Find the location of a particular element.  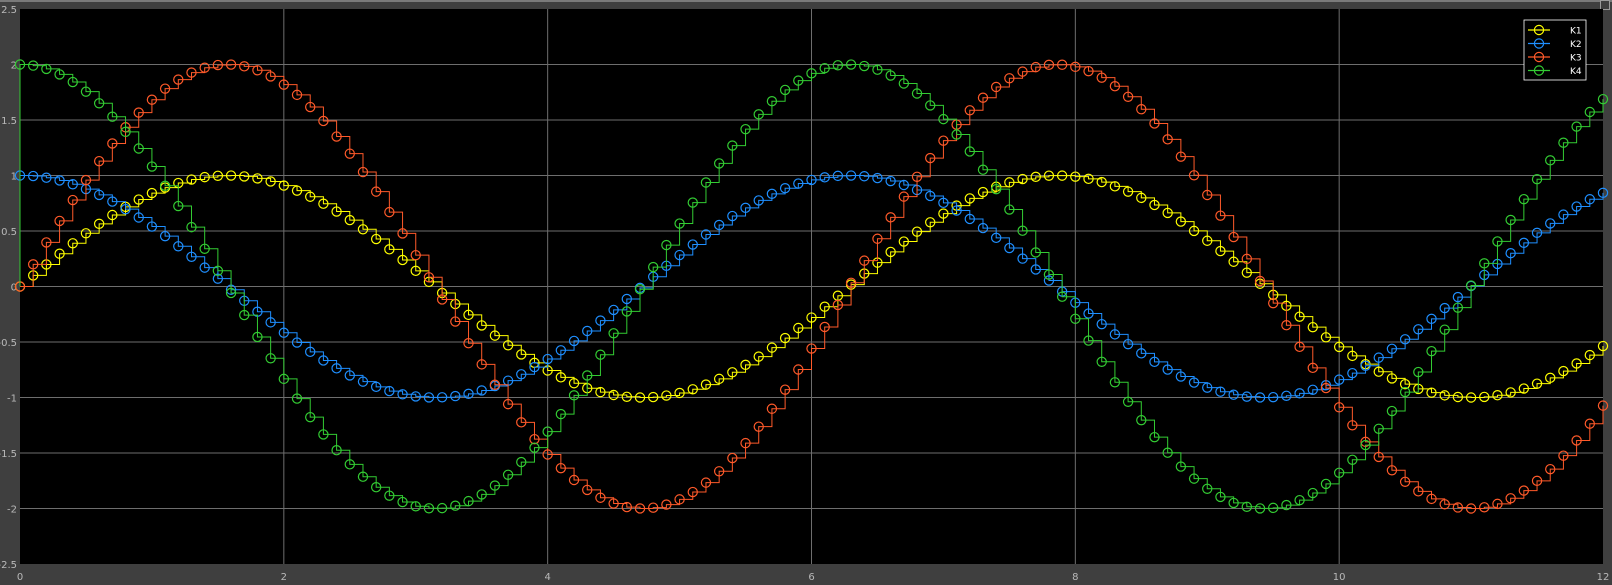

legend: K1 K2 K3 K4 is located at coordinates (1555, 50).